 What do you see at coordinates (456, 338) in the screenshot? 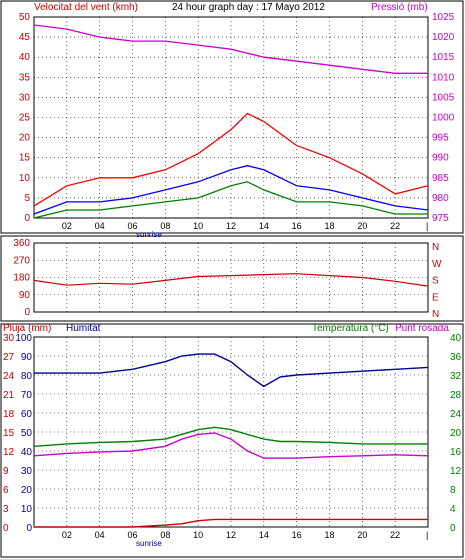
I see `temperature-tick: 40` at bounding box center [456, 338].